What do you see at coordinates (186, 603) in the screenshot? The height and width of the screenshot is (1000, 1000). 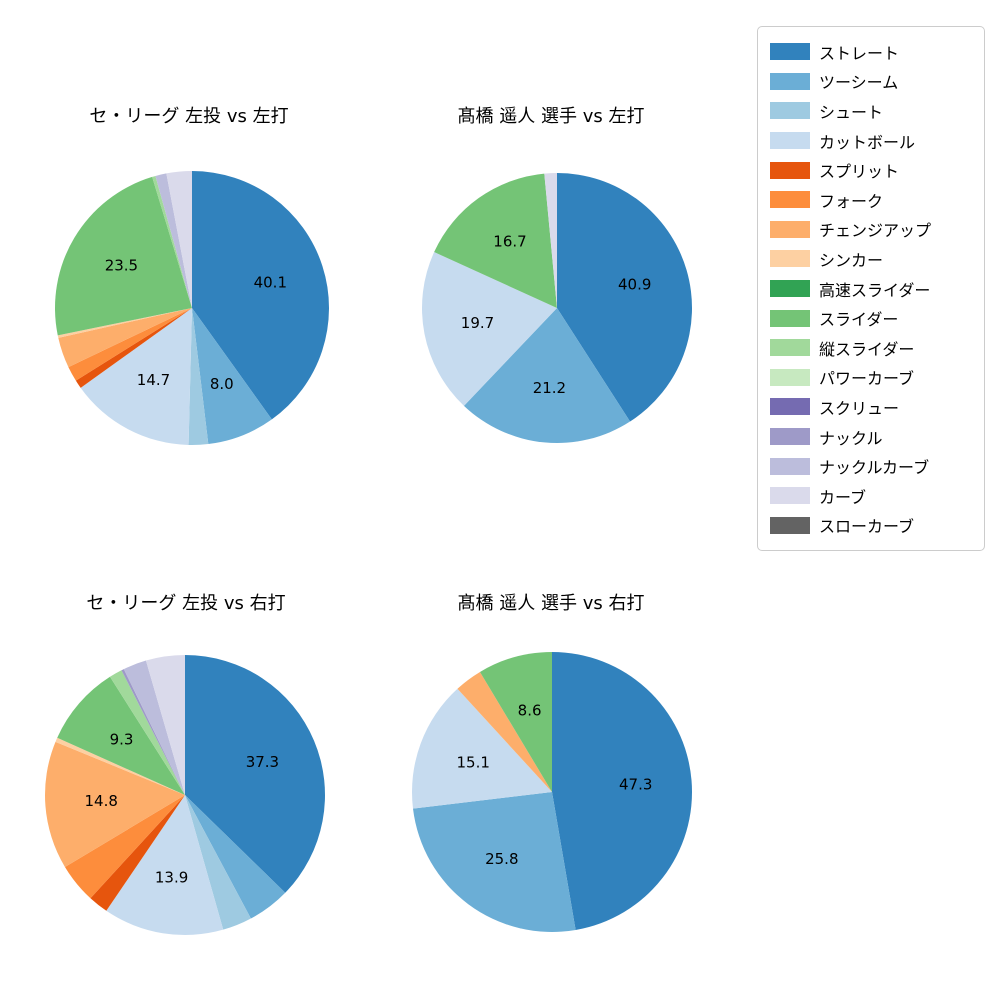 I see `chart-title-league-vs-right: セ・リーグ 左投 vs 右打` at bounding box center [186, 603].